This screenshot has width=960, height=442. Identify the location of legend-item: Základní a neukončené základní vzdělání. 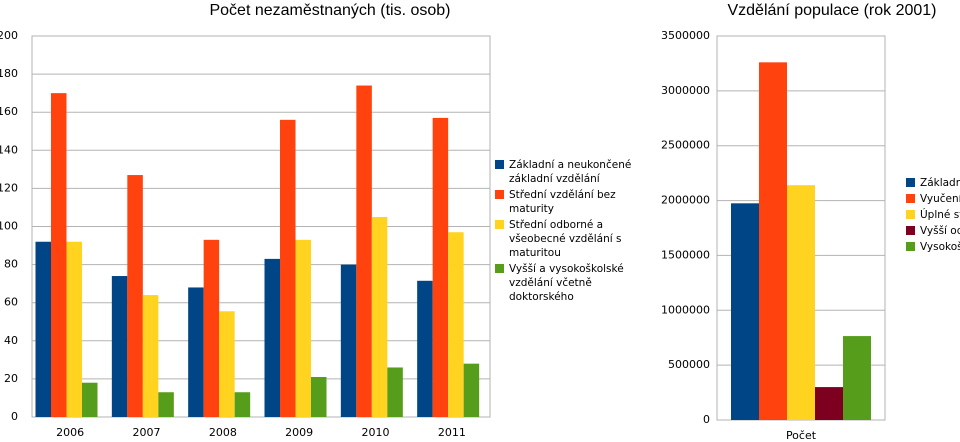
(568, 172).